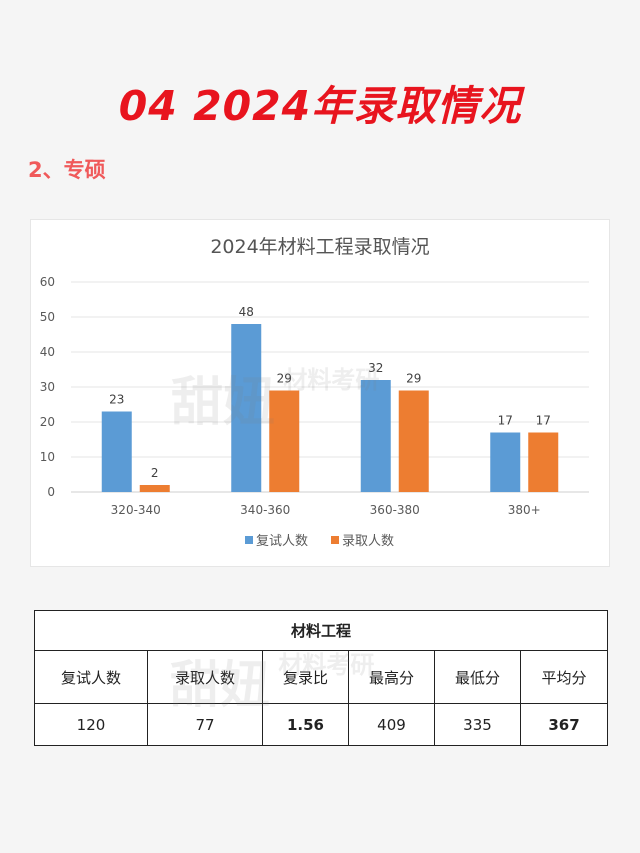 The height and width of the screenshot is (853, 640). Describe the element at coordinates (395, 510) in the screenshot. I see `x-tick-label: 360-380` at that location.